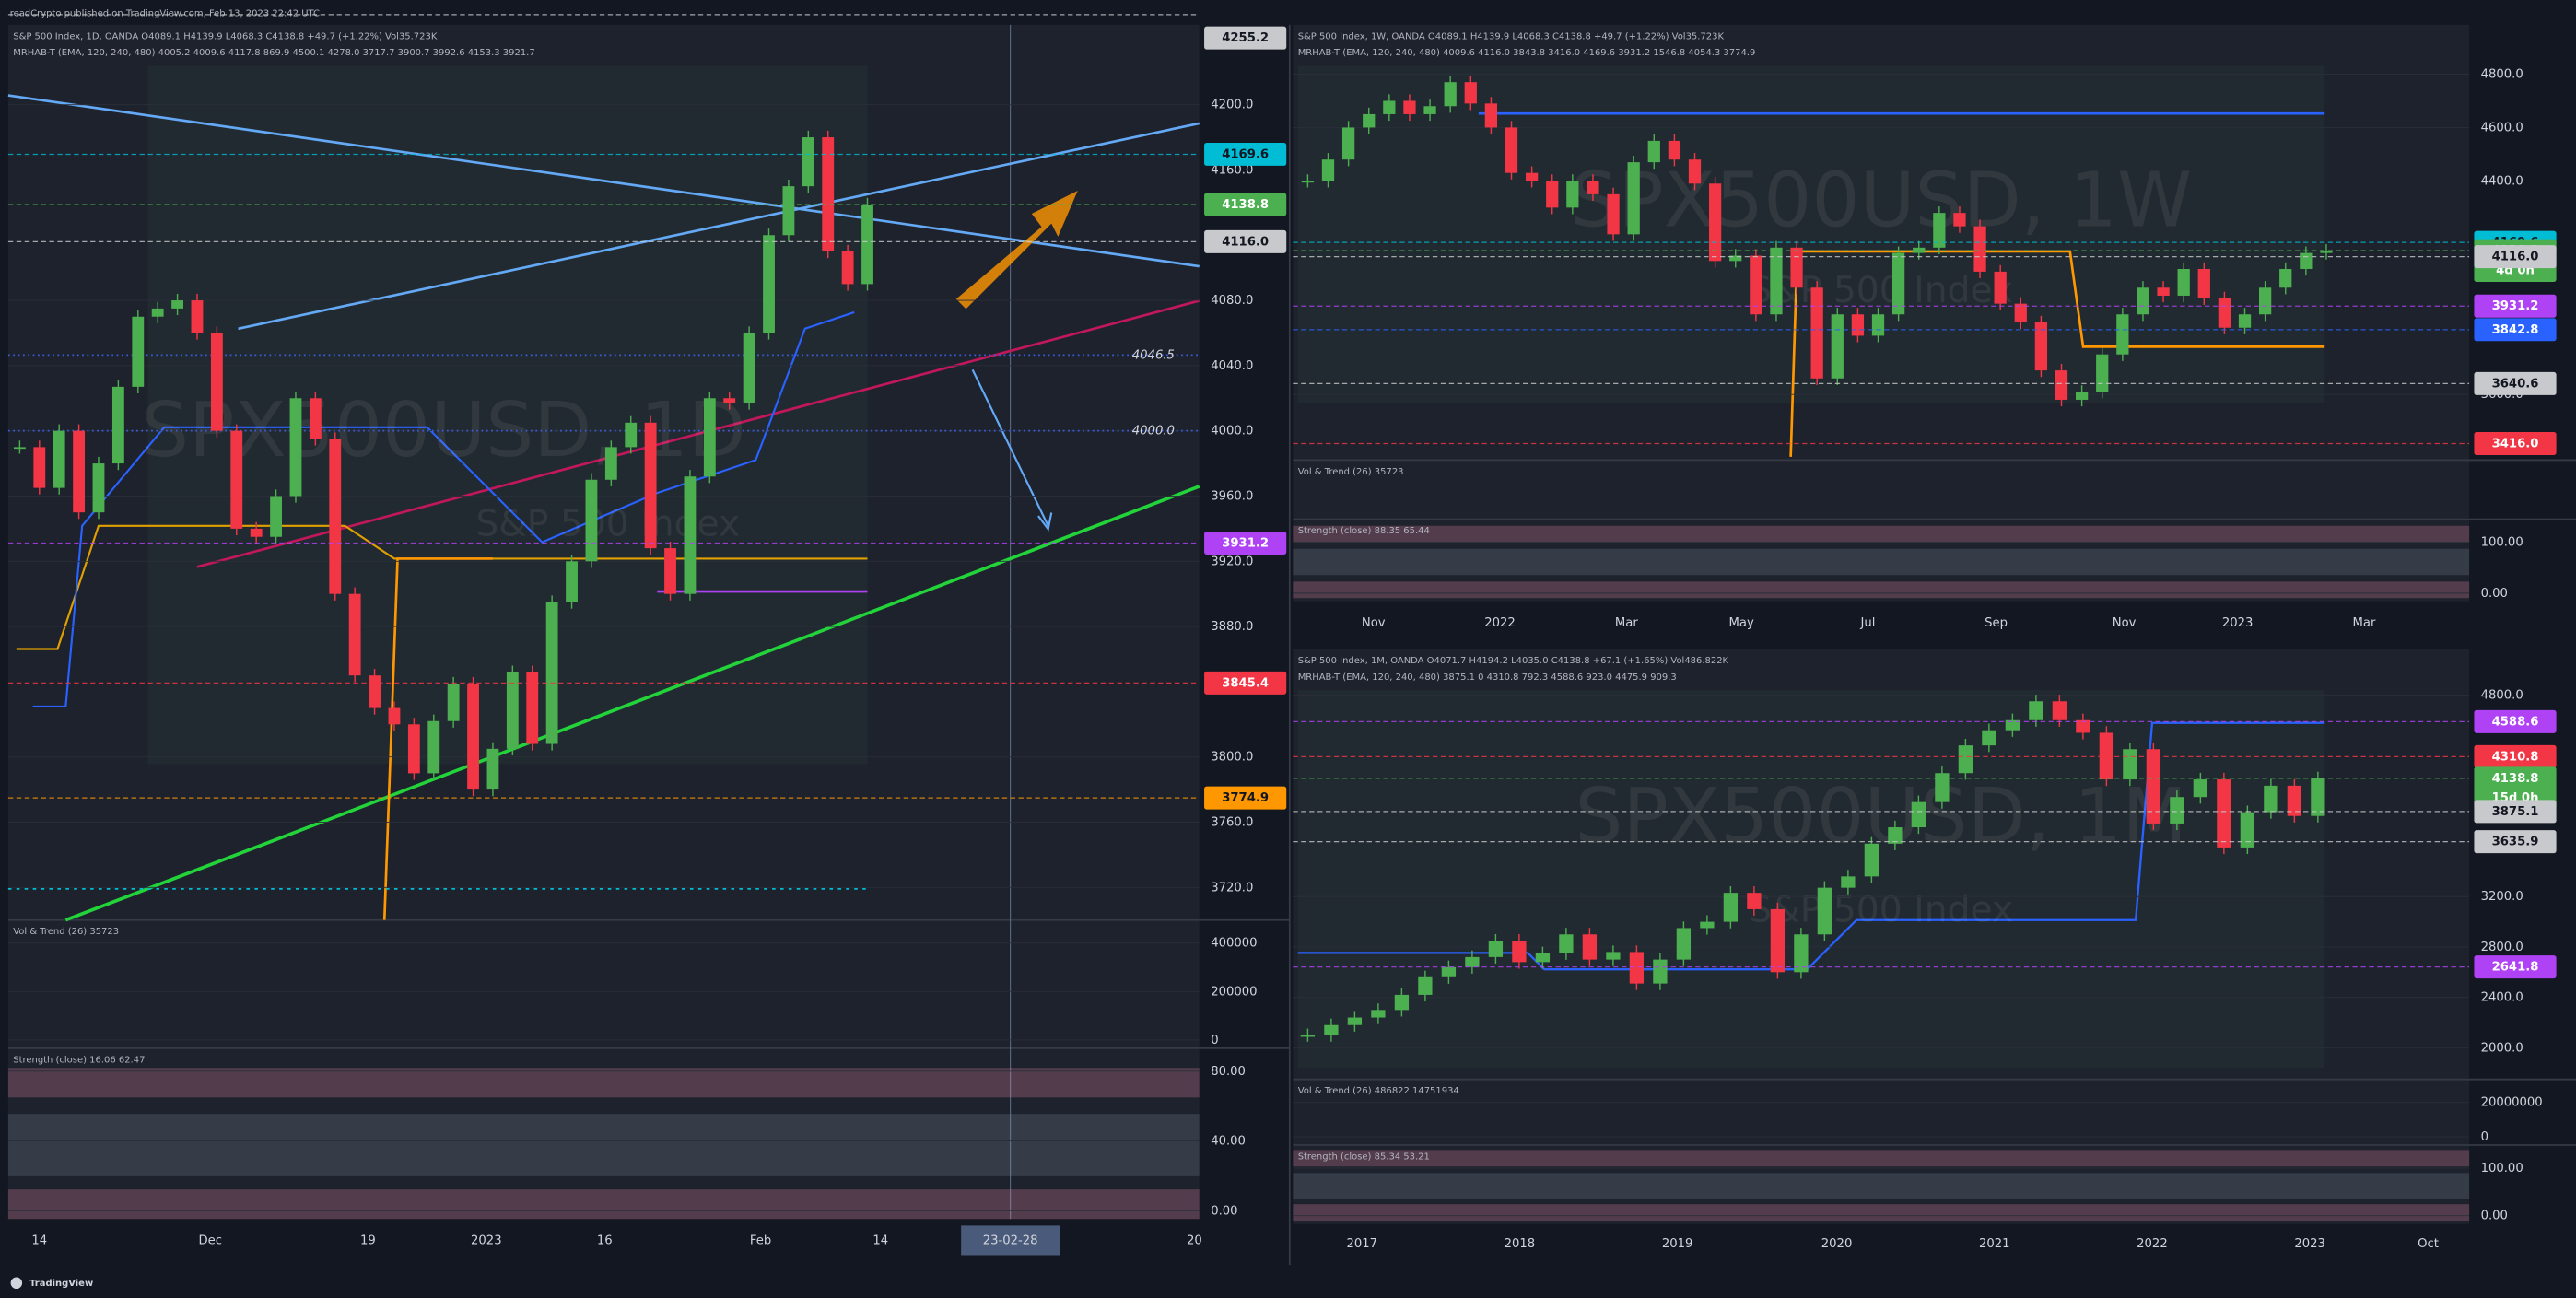  I want to click on y-tick-label: 3960.0, so click(1232, 496).